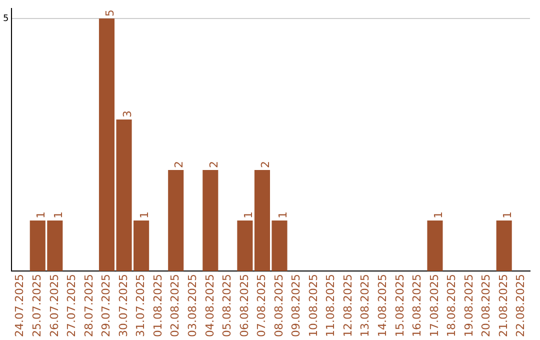  I want to click on x-tick-label: 24.07.2025, so click(19, 306).